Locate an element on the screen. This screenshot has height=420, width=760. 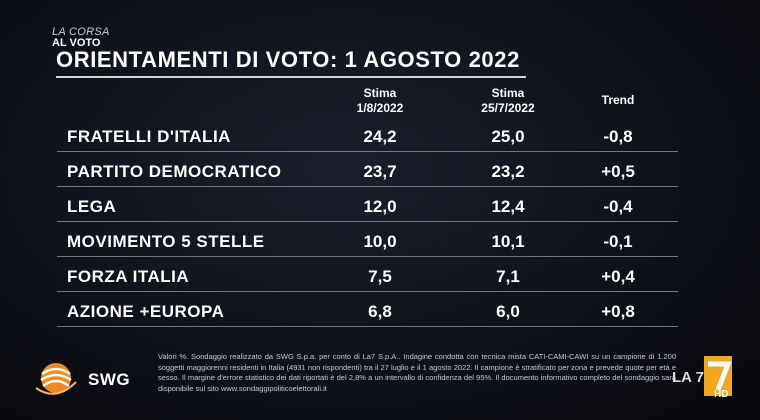
party-name: FRATELLI D'ITALIA is located at coordinates (149, 136).